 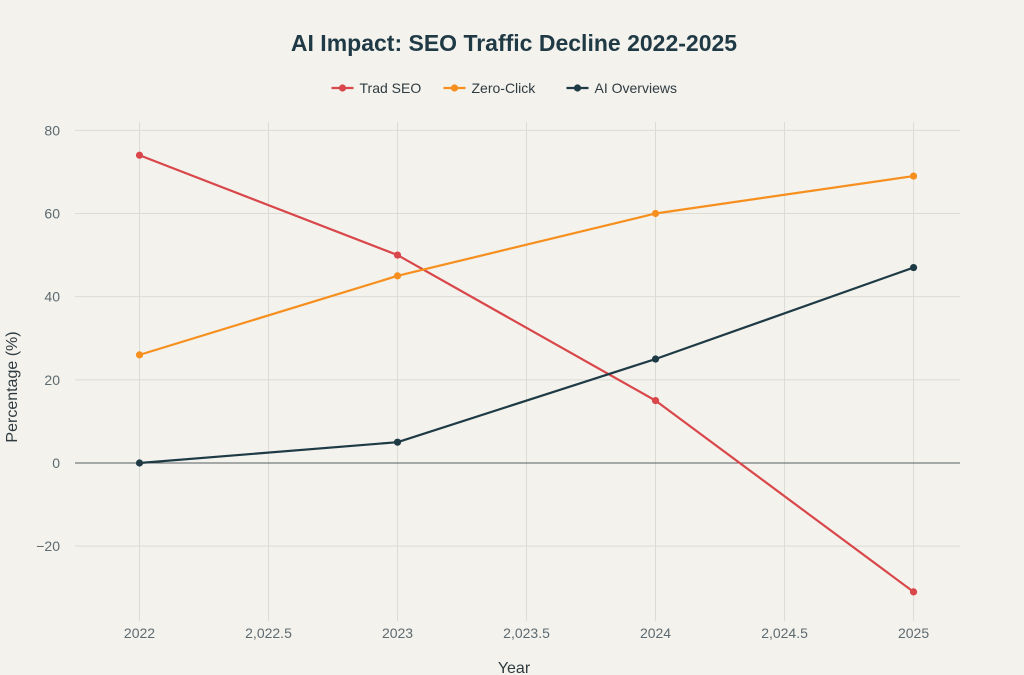 I want to click on legend-label: Trad SEO, so click(x=391, y=88).